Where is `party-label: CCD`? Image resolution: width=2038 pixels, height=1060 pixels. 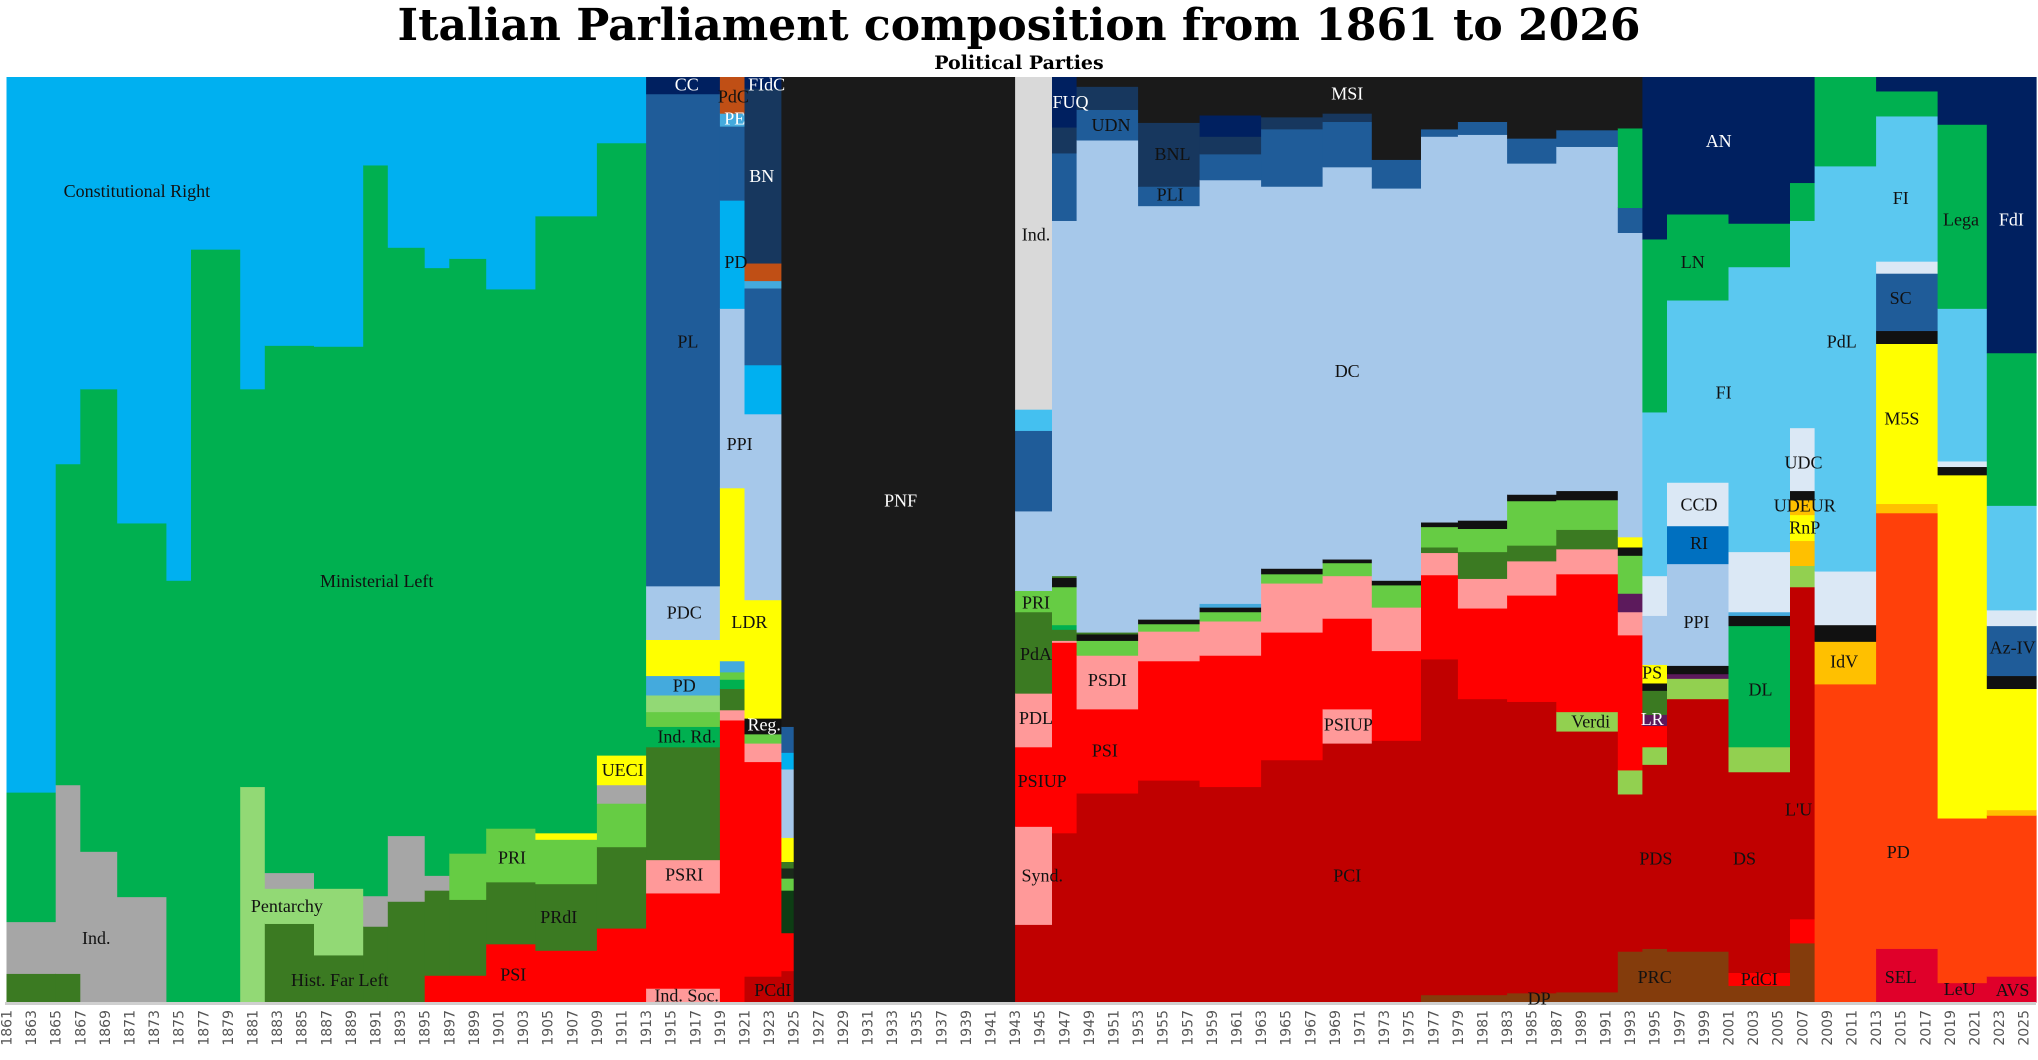 party-label: CCD is located at coordinates (1698, 504).